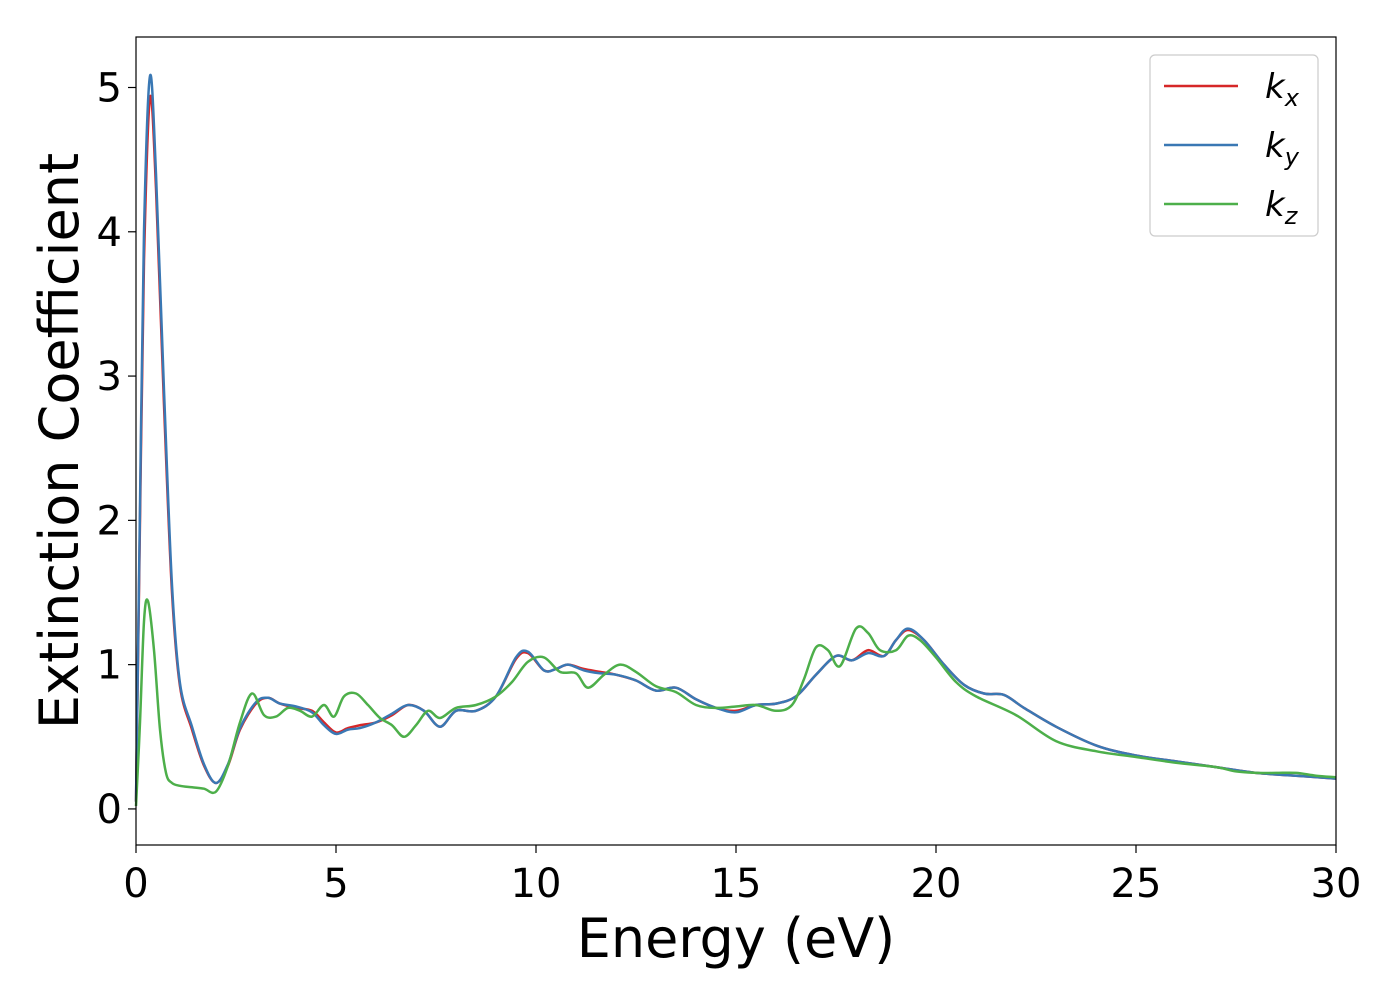 The width and height of the screenshot is (1400, 1000). What do you see at coordinates (109, 666) in the screenshot?
I see `y-tick-label: 1` at bounding box center [109, 666].